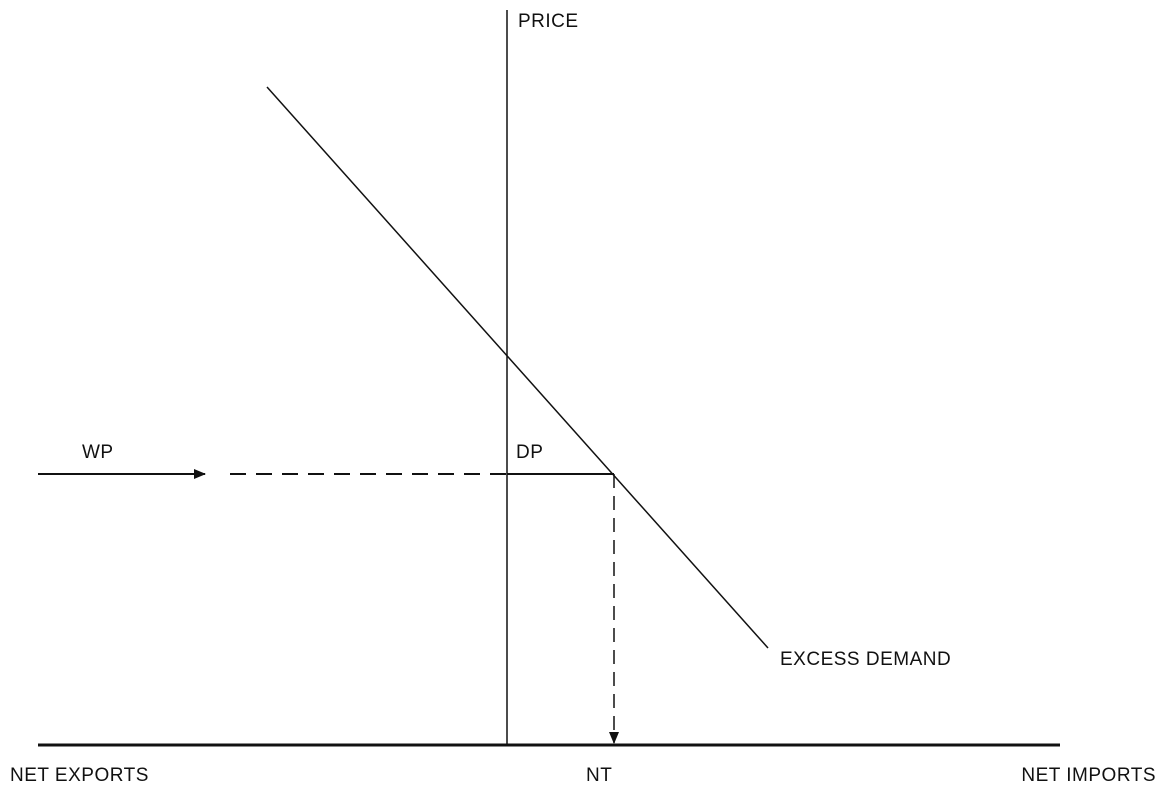 Image resolution: width=1166 pixels, height=788 pixels. Describe the element at coordinates (599, 775) in the screenshot. I see `nt-label: NT` at that location.